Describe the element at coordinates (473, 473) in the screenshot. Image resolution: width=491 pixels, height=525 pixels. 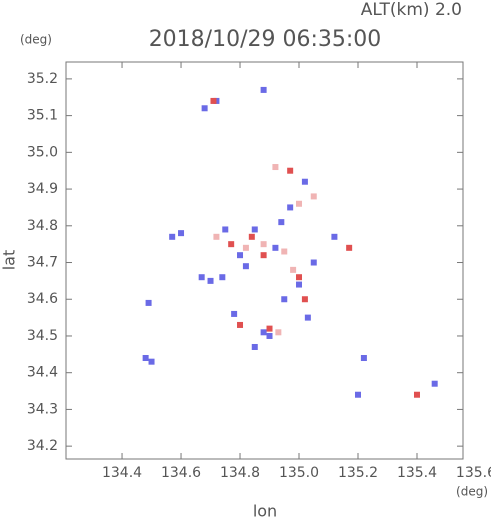
I see `x-tick-label: 135.6` at that location.